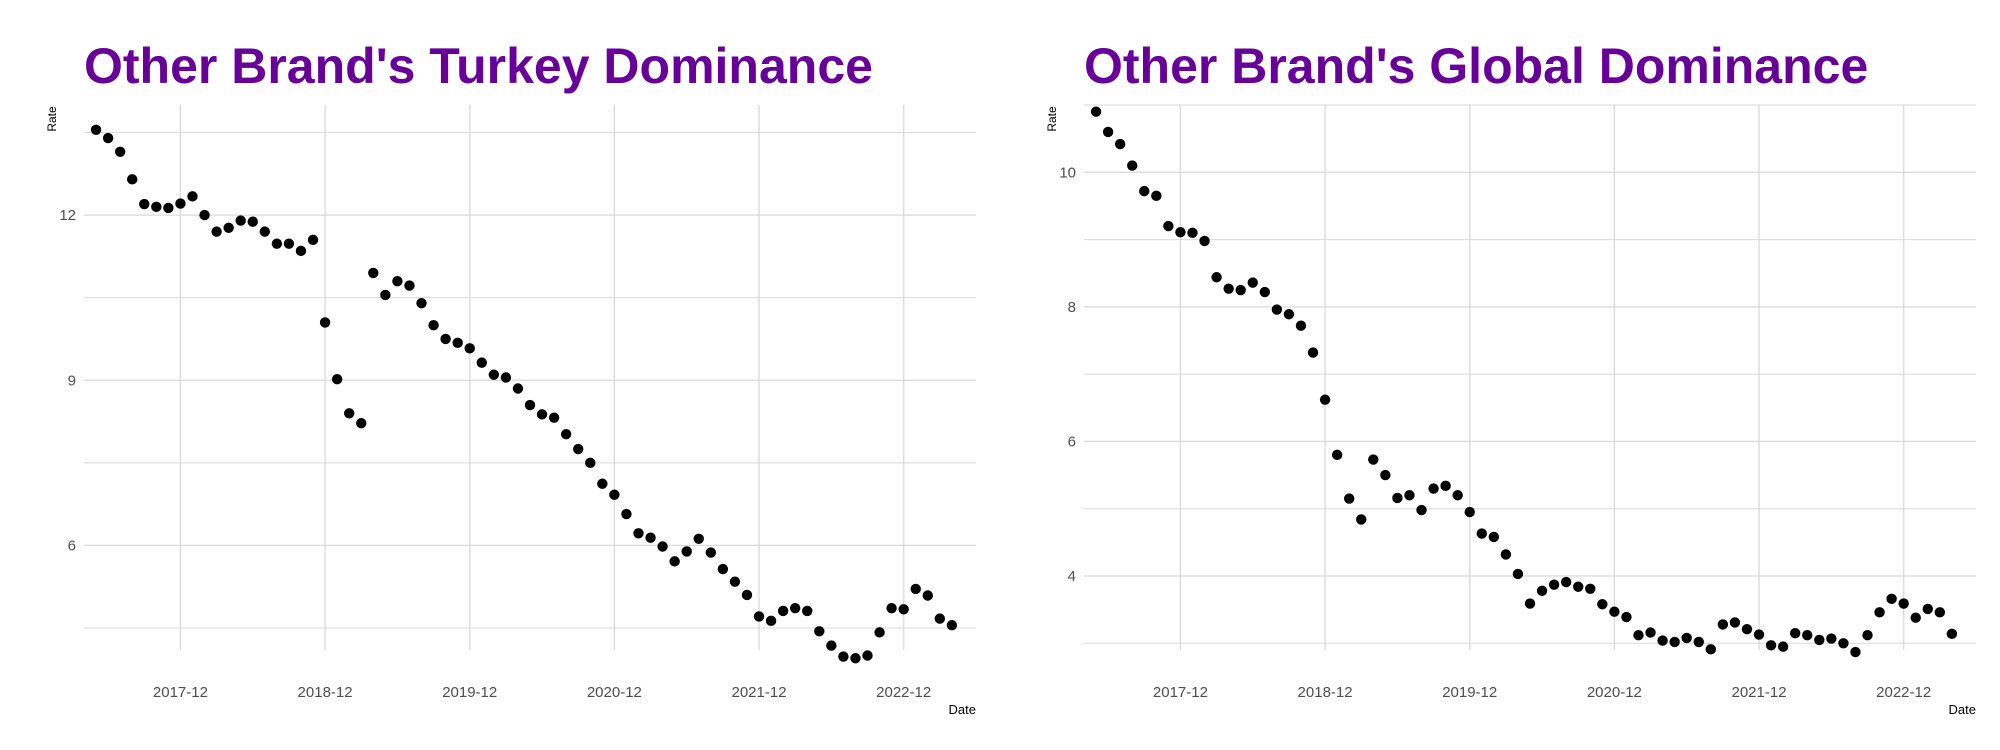 The height and width of the screenshot is (750, 2000). I want to click on x-tick-label: 2021-12, so click(758, 692).